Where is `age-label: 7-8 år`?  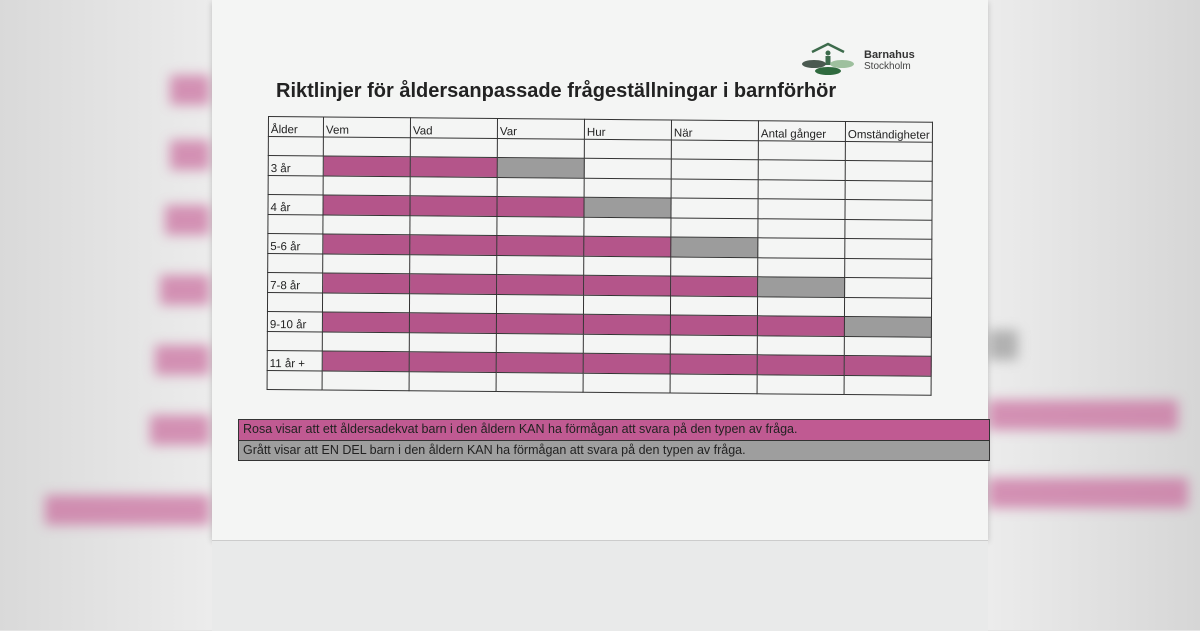 age-label: 7-8 år is located at coordinates (295, 282).